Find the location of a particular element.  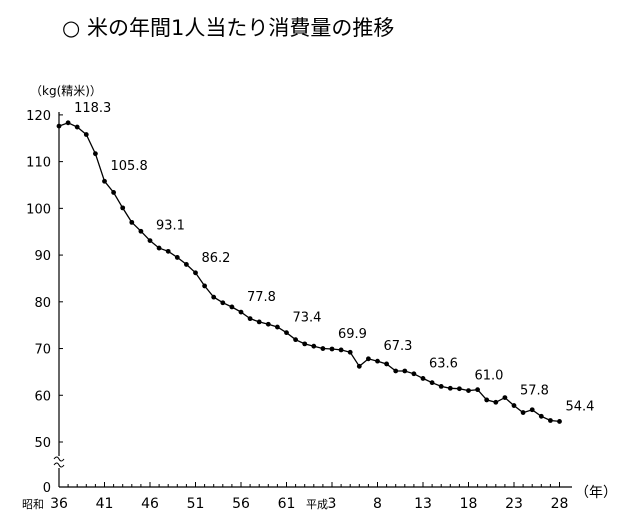

data-label: 118.3 is located at coordinates (92, 108).